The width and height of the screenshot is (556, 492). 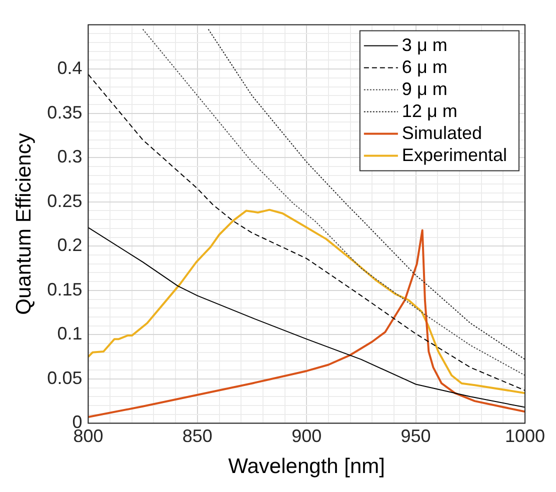 What do you see at coordinates (69, 68) in the screenshot?
I see `y-tick-label: 0.4` at bounding box center [69, 68].